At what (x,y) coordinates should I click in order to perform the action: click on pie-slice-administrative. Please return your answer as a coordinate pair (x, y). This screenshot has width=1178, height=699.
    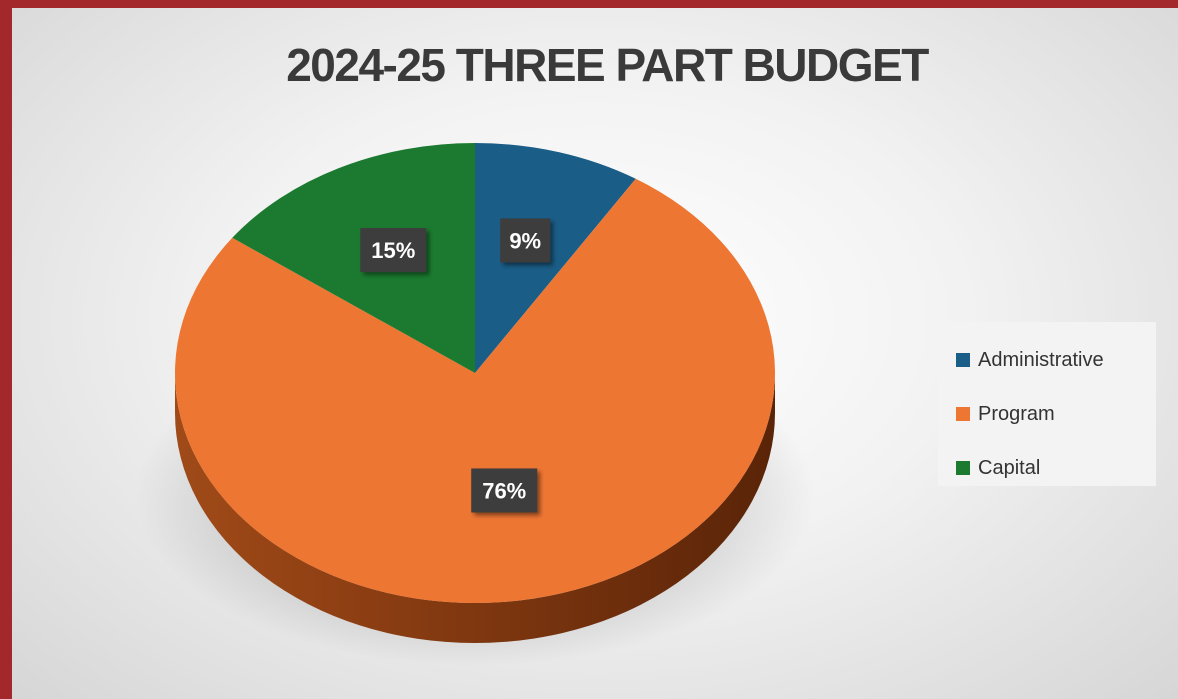
    Looking at the image, I should click on (555, 258).